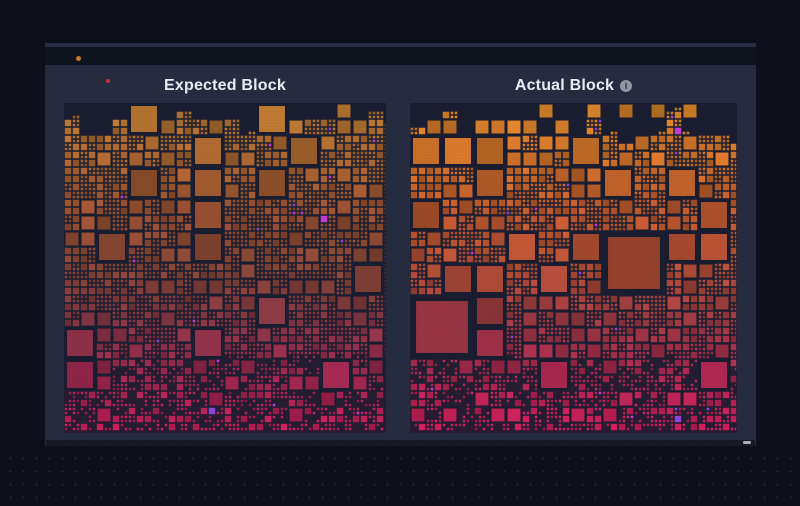 The height and width of the screenshot is (506, 800). I want to click on expected-block-header: Expected Block, so click(225, 86).